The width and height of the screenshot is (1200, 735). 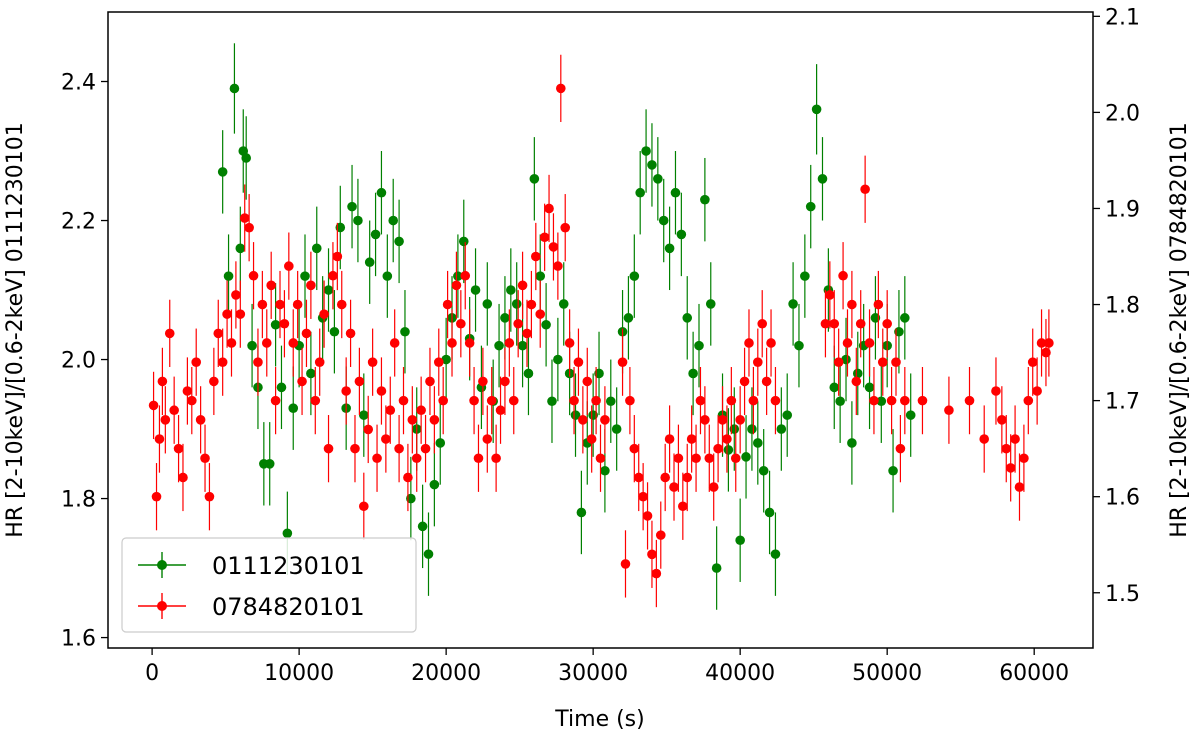 I want to click on x-tick-label: 50000, so click(x=887, y=673).